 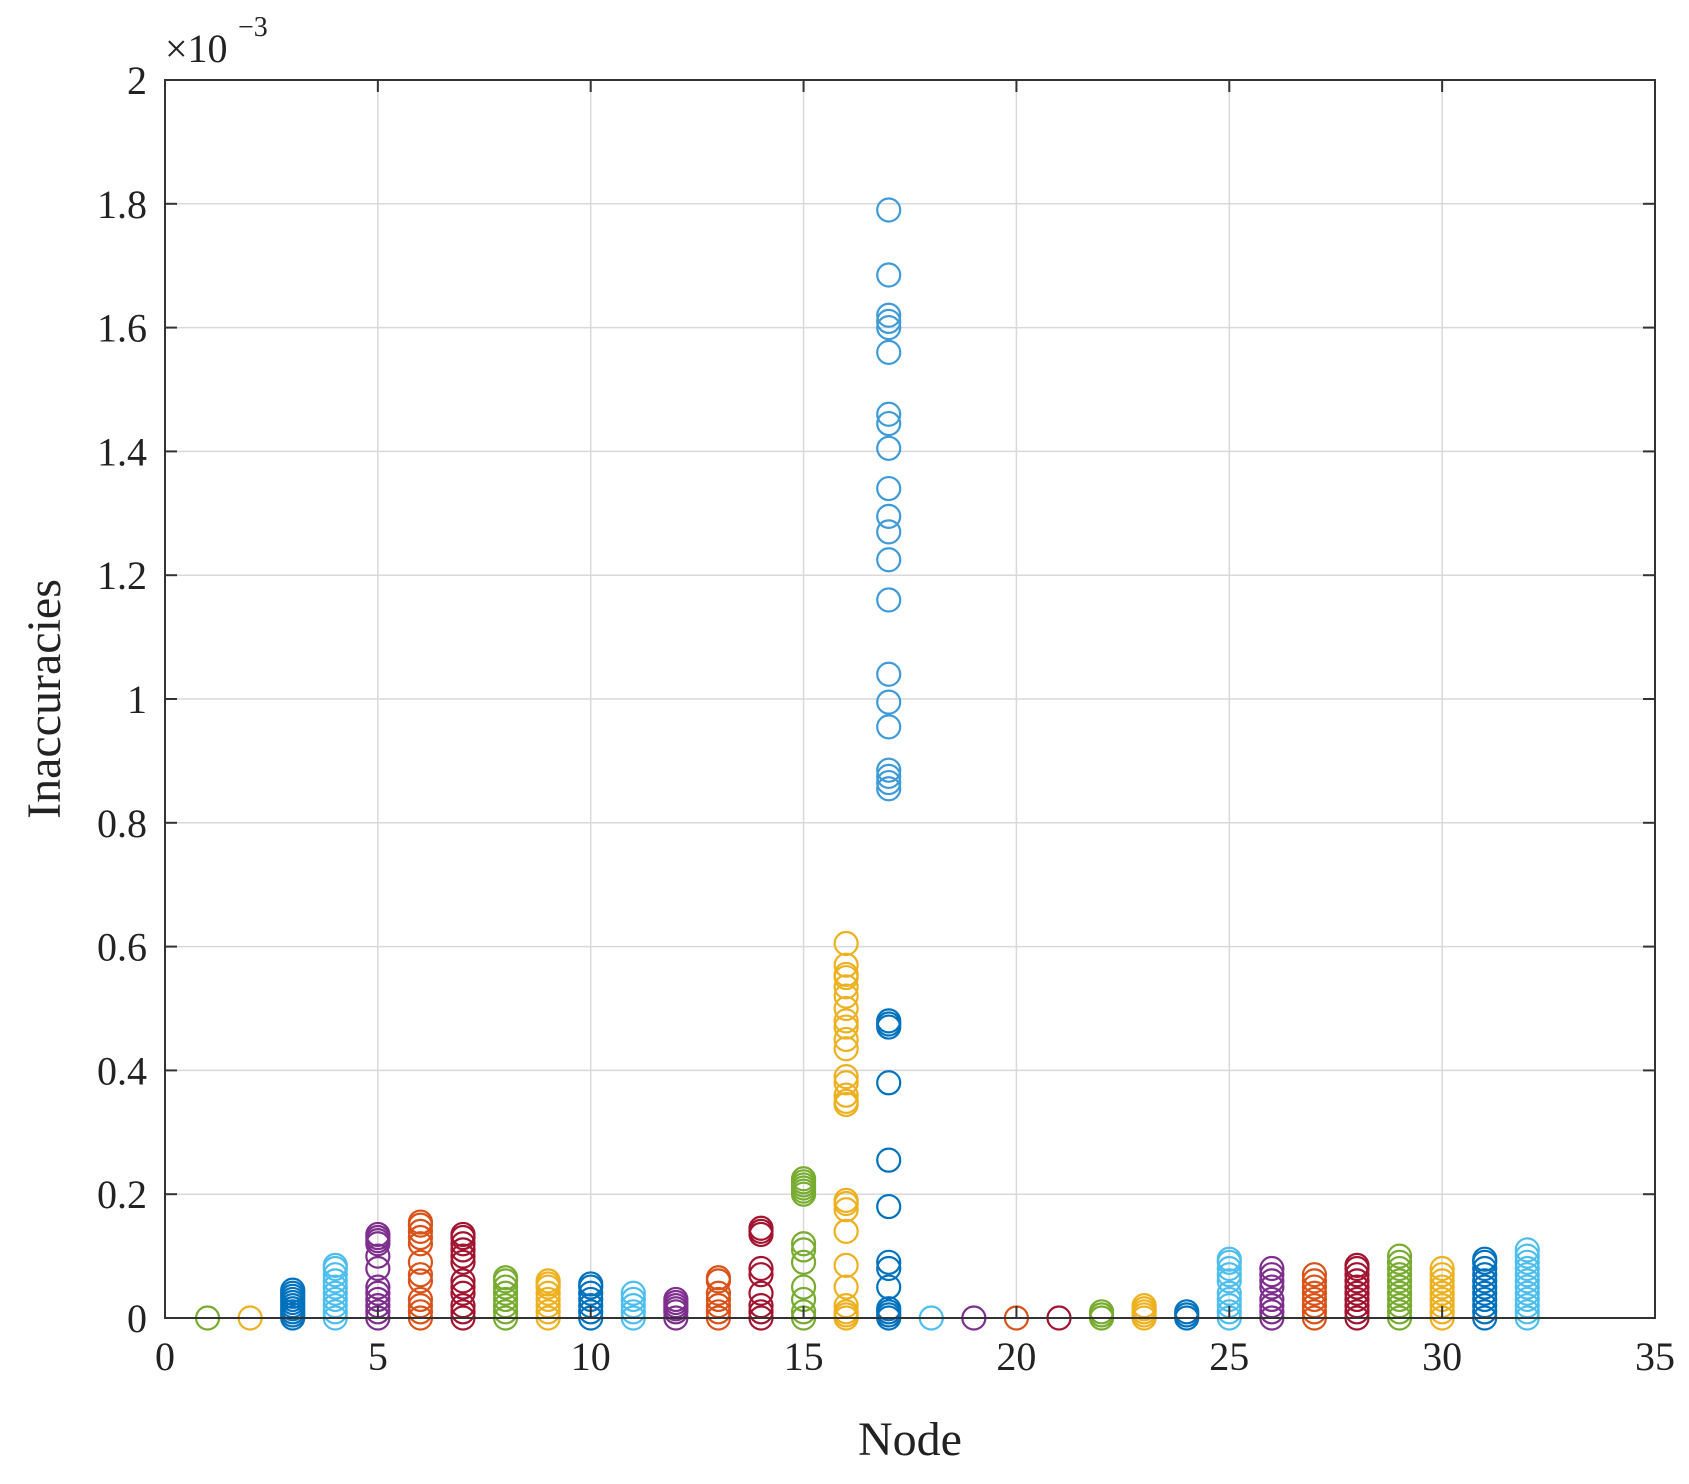 I want to click on y-tick-label: 1, so click(x=137, y=699).